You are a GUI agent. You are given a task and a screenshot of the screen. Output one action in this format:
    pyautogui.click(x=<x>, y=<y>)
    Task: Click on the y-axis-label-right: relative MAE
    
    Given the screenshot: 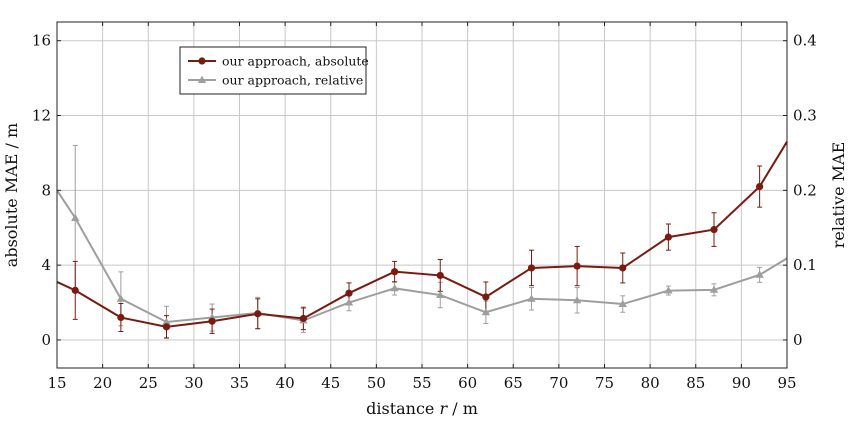 What is the action you would take?
    pyautogui.click(x=838, y=195)
    